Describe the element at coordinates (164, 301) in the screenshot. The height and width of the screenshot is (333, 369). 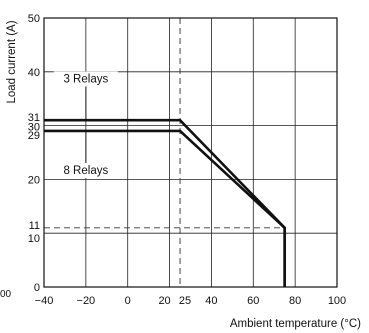
I see `x-tick-label: 20` at that location.